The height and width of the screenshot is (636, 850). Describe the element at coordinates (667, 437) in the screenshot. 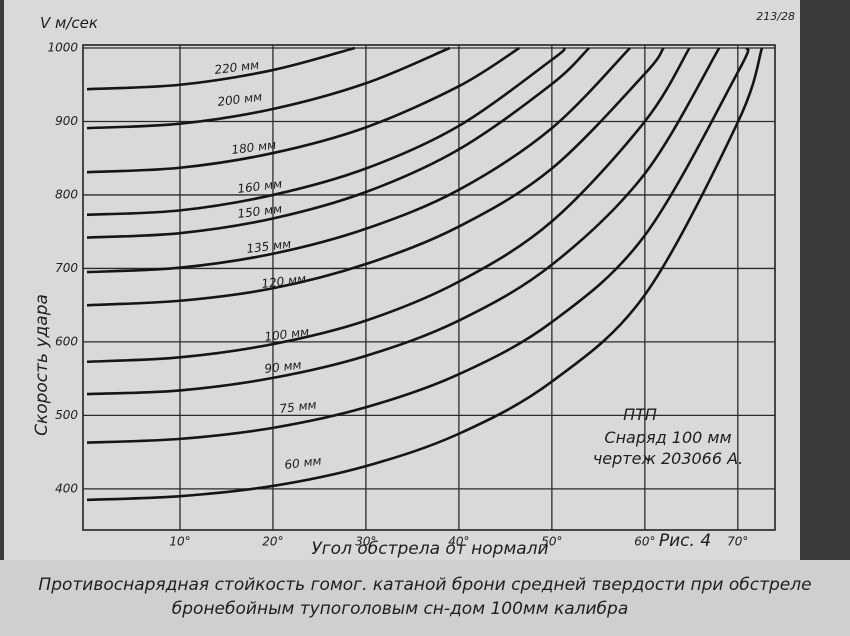

I see `annotation: Снаряд 100 мм` at that location.